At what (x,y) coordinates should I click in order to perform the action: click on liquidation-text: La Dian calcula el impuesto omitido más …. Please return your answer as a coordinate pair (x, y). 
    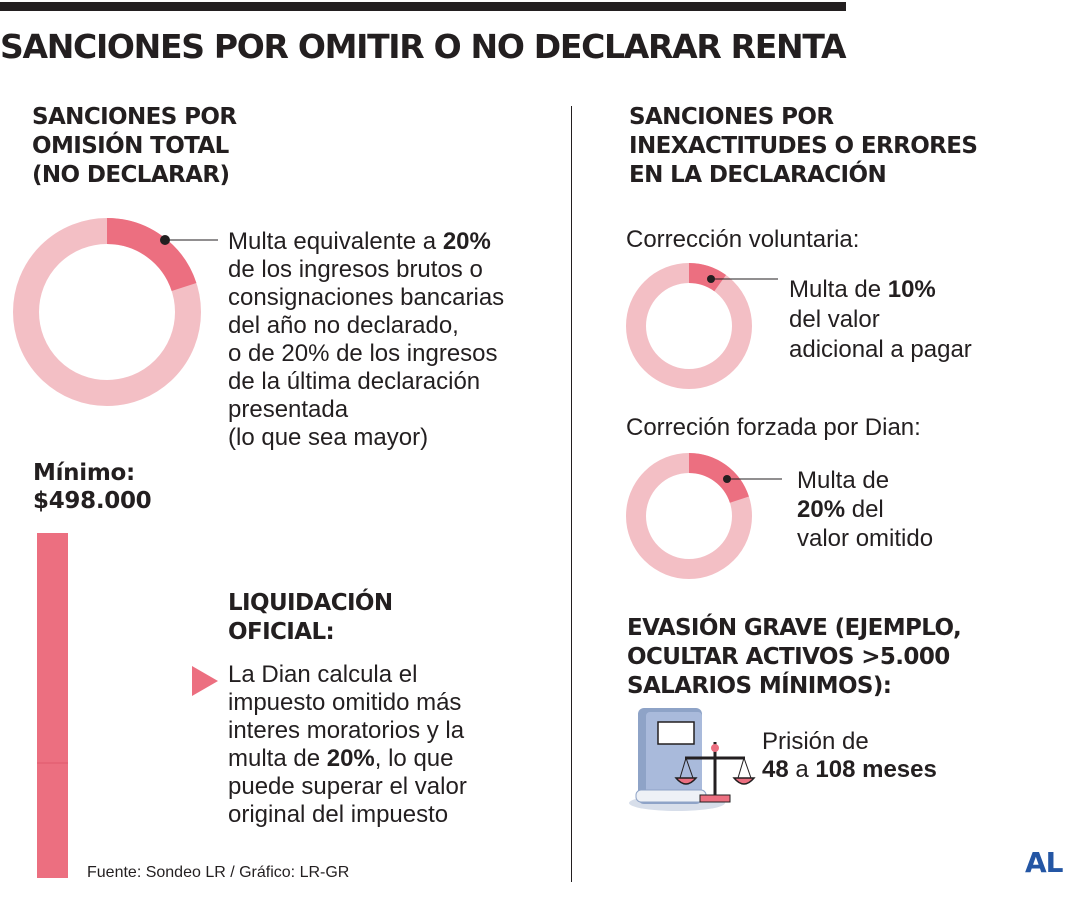
    Looking at the image, I should click on (347, 745).